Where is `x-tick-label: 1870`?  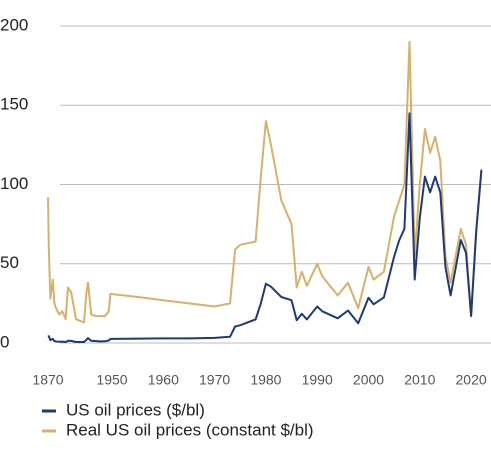 x-tick-label: 1870 is located at coordinates (47, 380).